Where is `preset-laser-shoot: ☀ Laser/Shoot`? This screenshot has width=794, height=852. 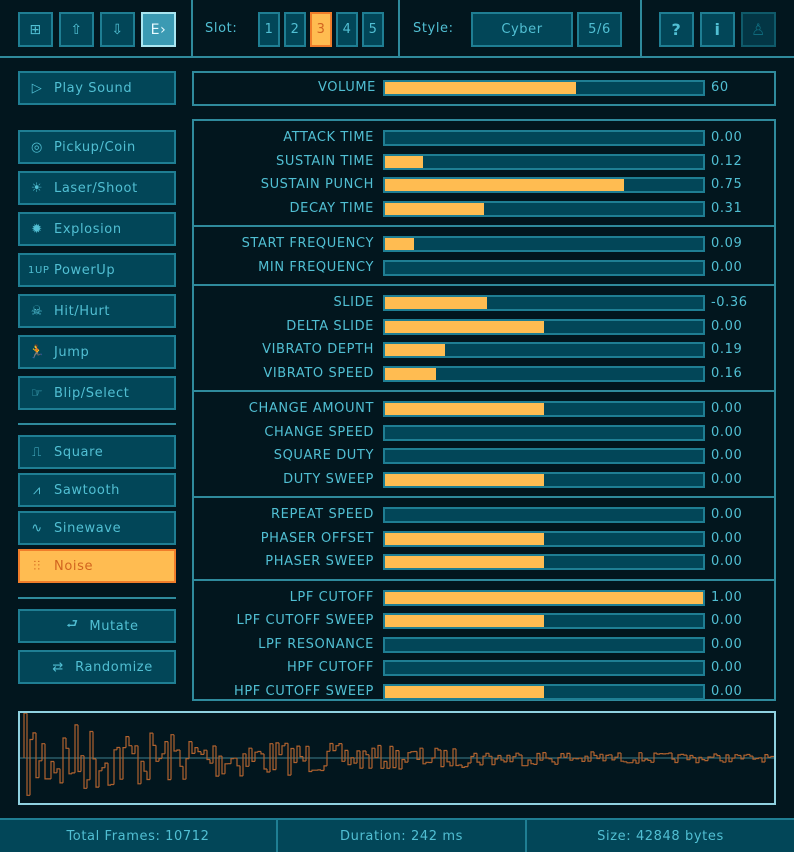
preset-laser-shoot: ☀ Laser/Shoot is located at coordinates (97, 188).